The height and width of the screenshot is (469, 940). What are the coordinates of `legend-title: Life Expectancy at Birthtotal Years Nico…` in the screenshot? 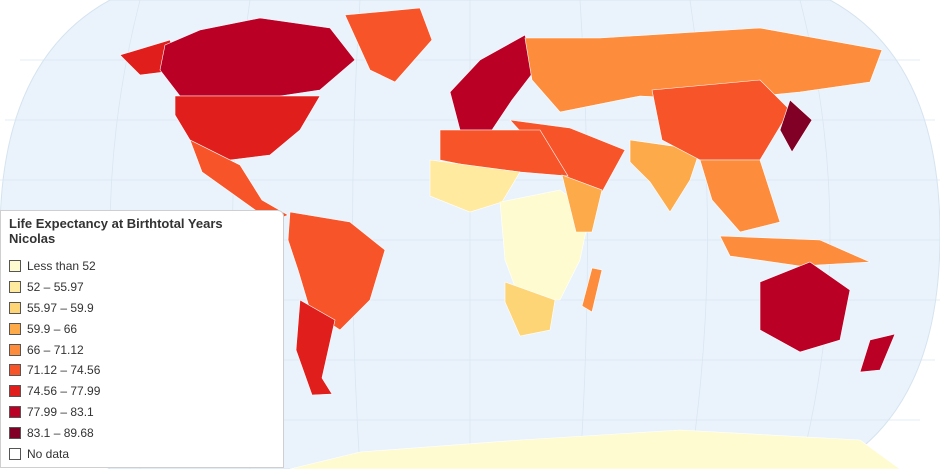 It's located at (142, 231).